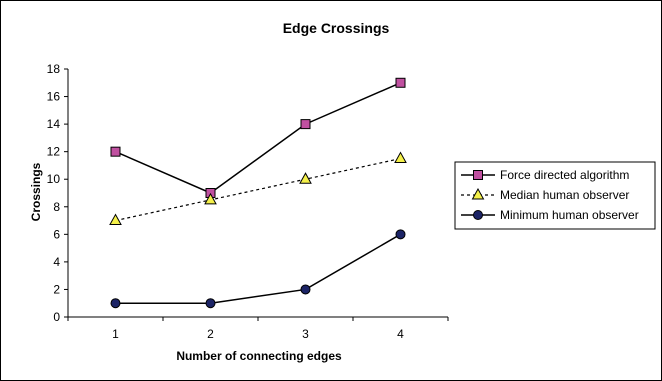  Describe the element at coordinates (56, 207) in the screenshot. I see `y-tick-label: 8` at that location.